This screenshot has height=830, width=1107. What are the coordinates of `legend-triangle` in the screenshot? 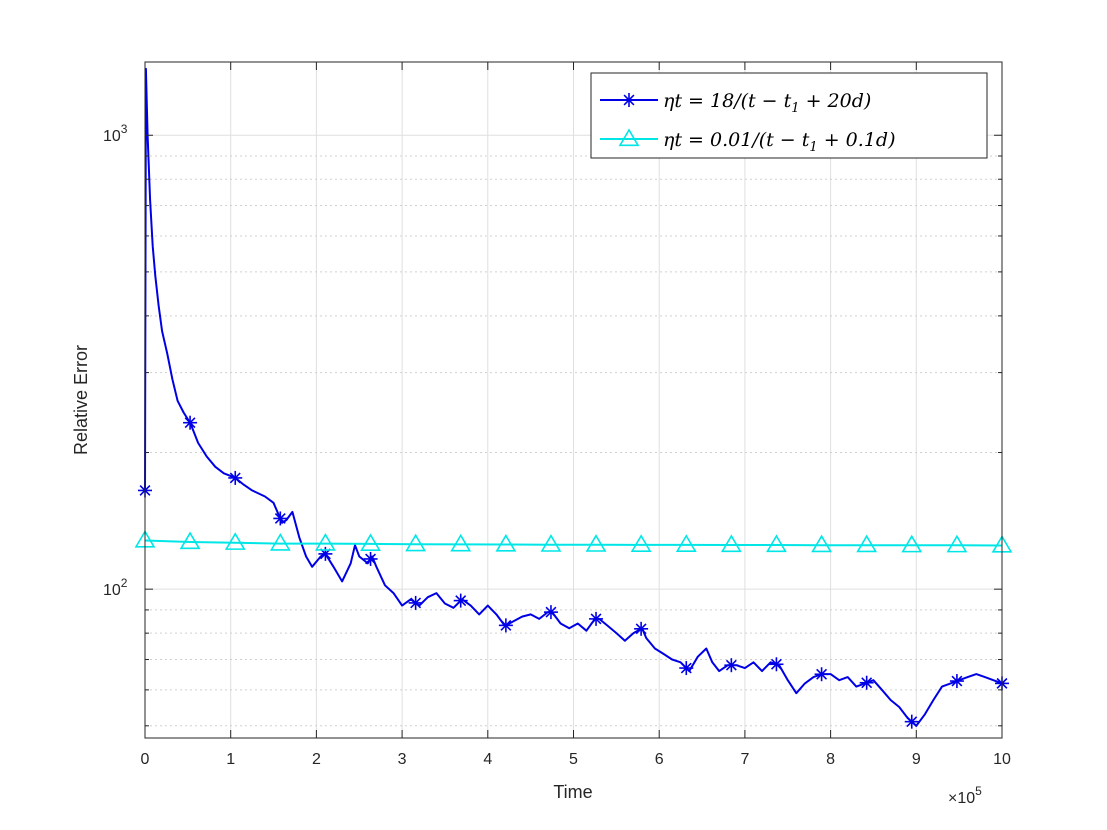 It's located at (629, 137).